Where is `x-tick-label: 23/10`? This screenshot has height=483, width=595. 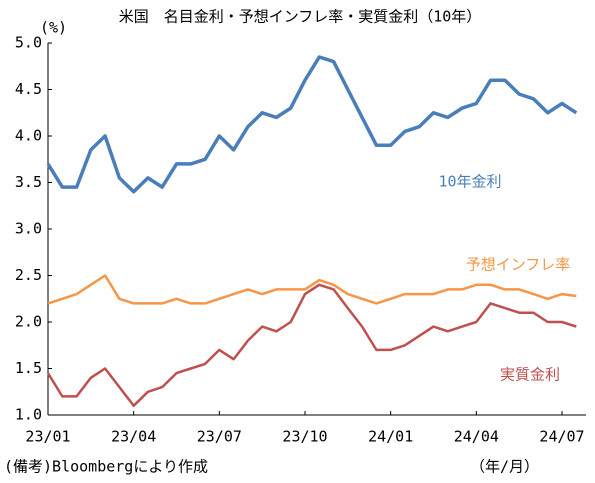 x-tick-label: 23/10 is located at coordinates (304, 437).